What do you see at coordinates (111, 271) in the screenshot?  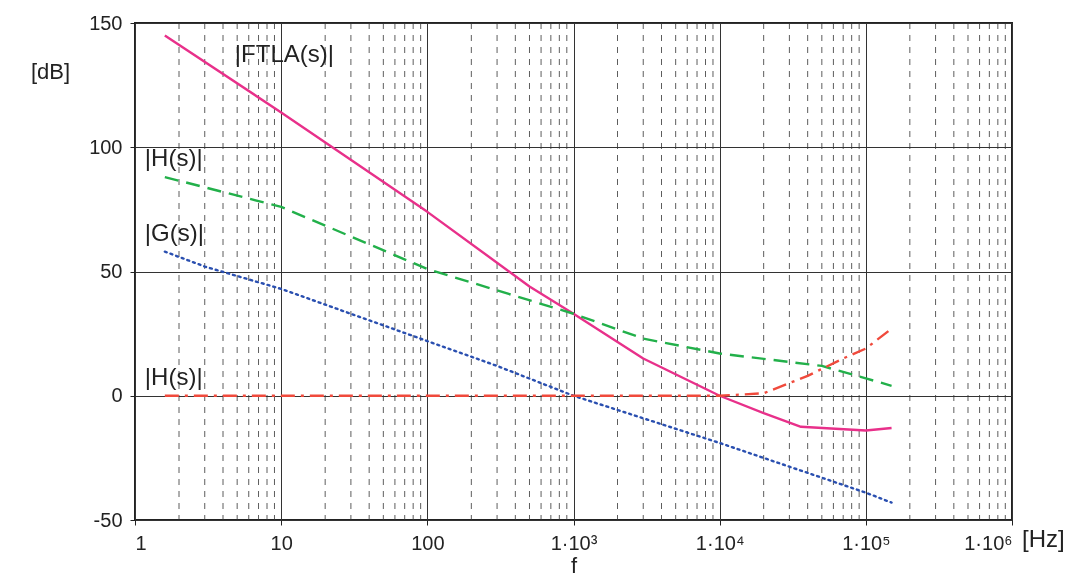 I see `y-tick-label: 50` at bounding box center [111, 271].